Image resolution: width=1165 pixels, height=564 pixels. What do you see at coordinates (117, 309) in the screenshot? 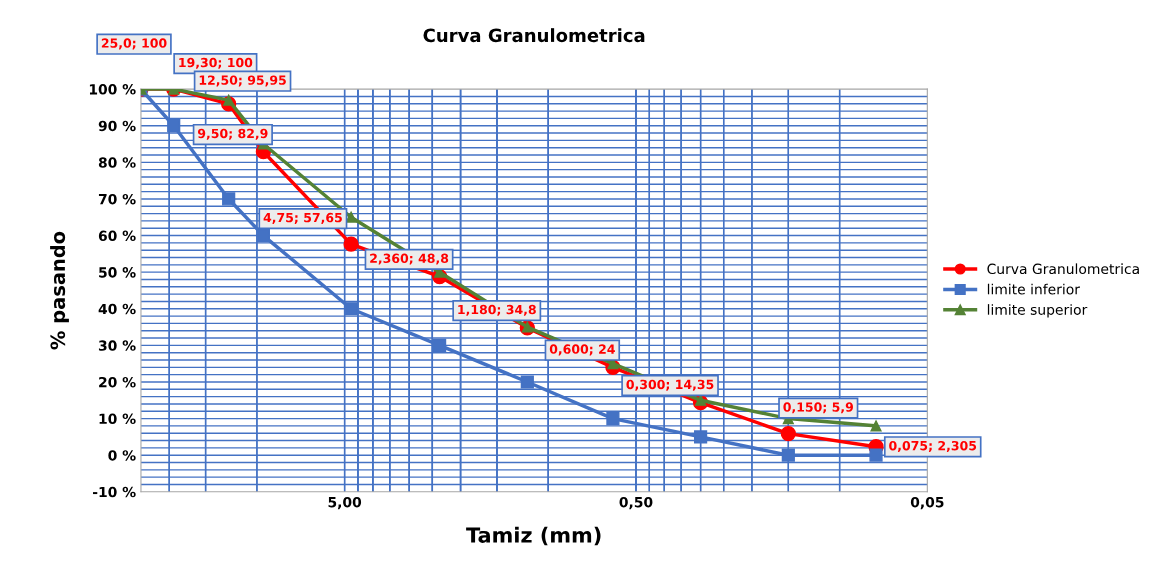
I see `y-tick-label: 40 %` at bounding box center [117, 309].